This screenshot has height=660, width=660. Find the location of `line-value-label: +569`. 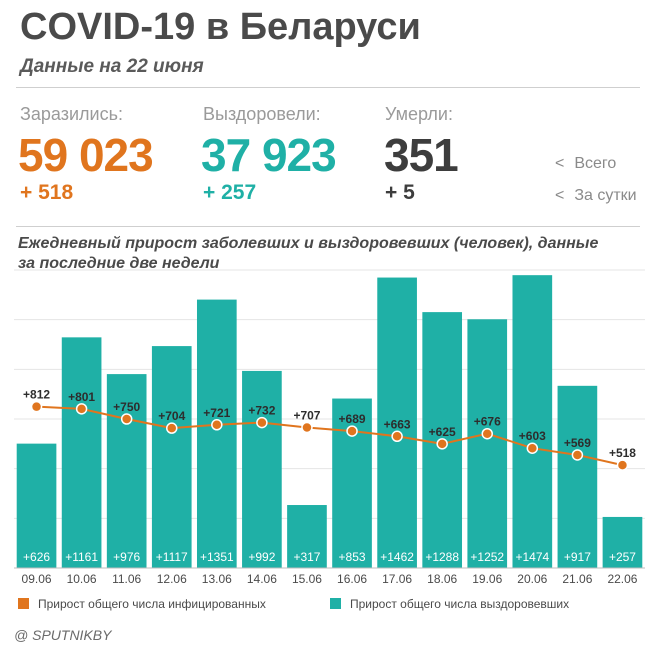

line-value-label: +569 is located at coordinates (577, 443).